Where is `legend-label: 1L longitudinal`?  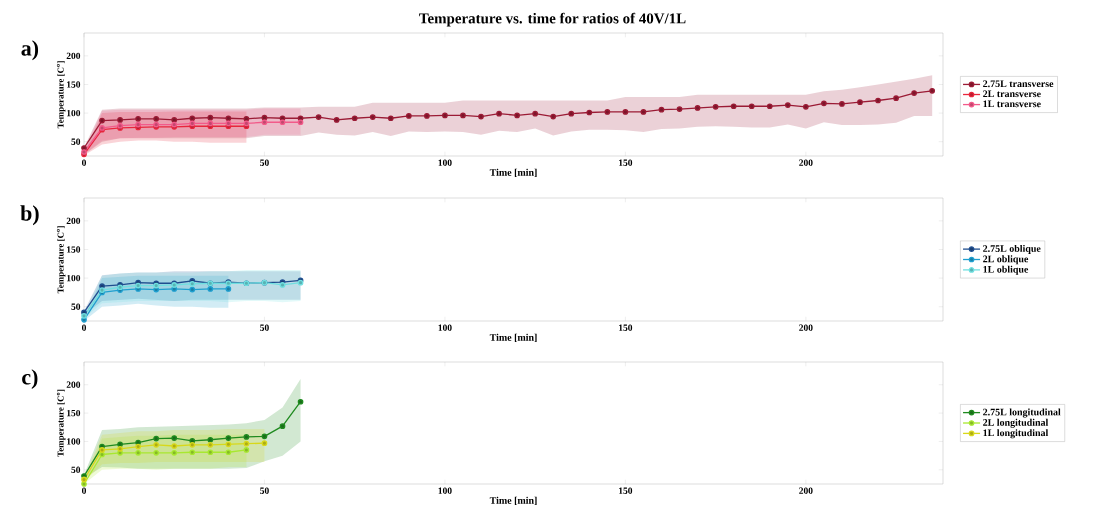
legend-label: 1L longitudinal is located at coordinates (1016, 434).